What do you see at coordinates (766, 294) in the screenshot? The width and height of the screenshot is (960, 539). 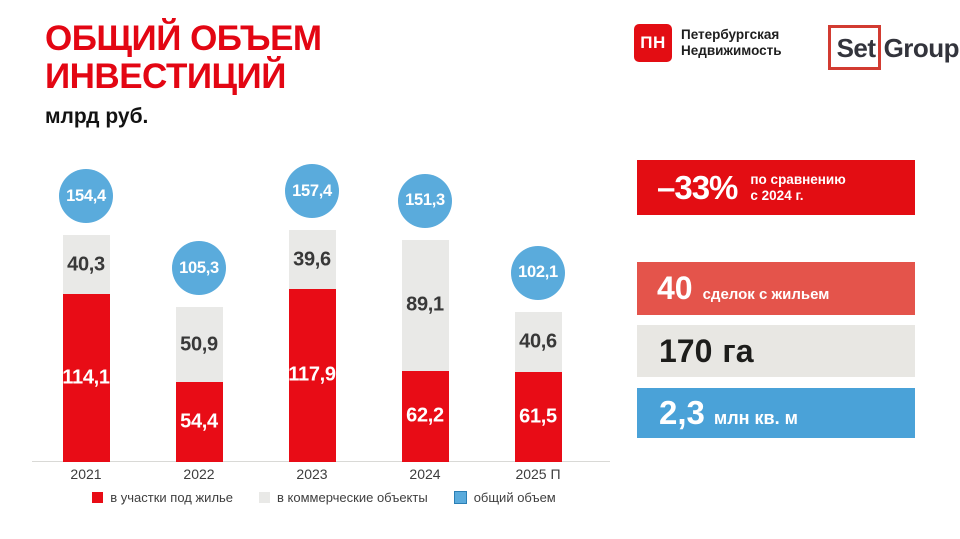 I see `stat-deals-label: сделок с жильем` at bounding box center [766, 294].